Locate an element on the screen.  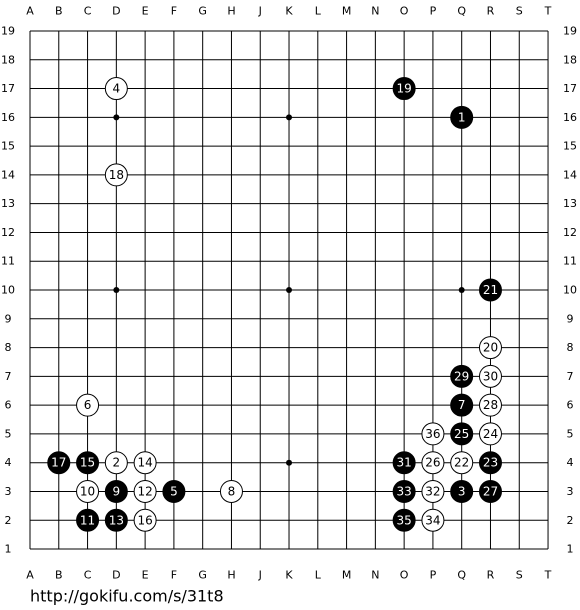
column-label: L is located at coordinates (318, 575).